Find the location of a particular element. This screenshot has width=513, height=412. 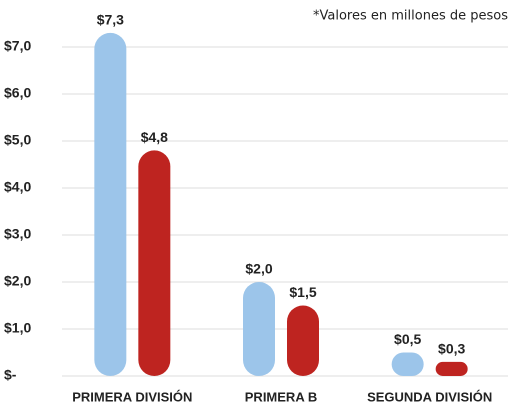

y-tick-label: $- is located at coordinates (10, 375).